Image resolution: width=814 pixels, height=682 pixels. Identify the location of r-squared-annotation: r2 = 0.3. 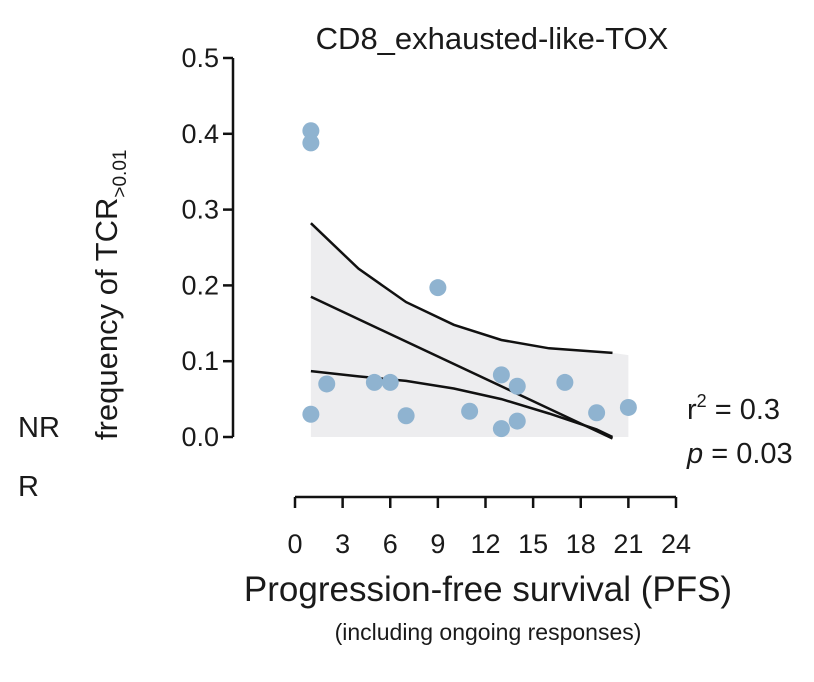
(733, 408).